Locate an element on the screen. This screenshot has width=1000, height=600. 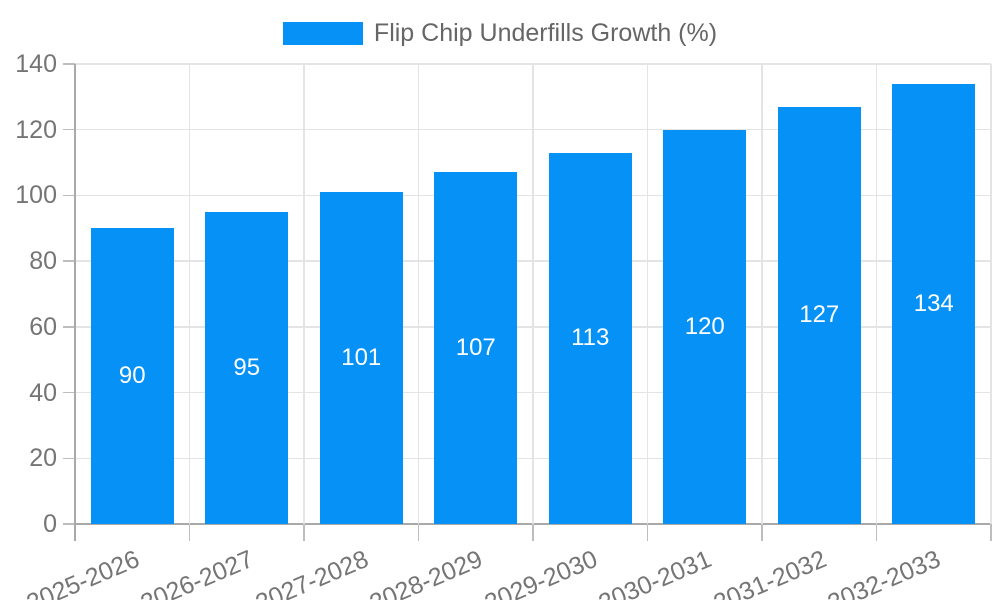
bar-value-label: 134 is located at coordinates (933, 303).